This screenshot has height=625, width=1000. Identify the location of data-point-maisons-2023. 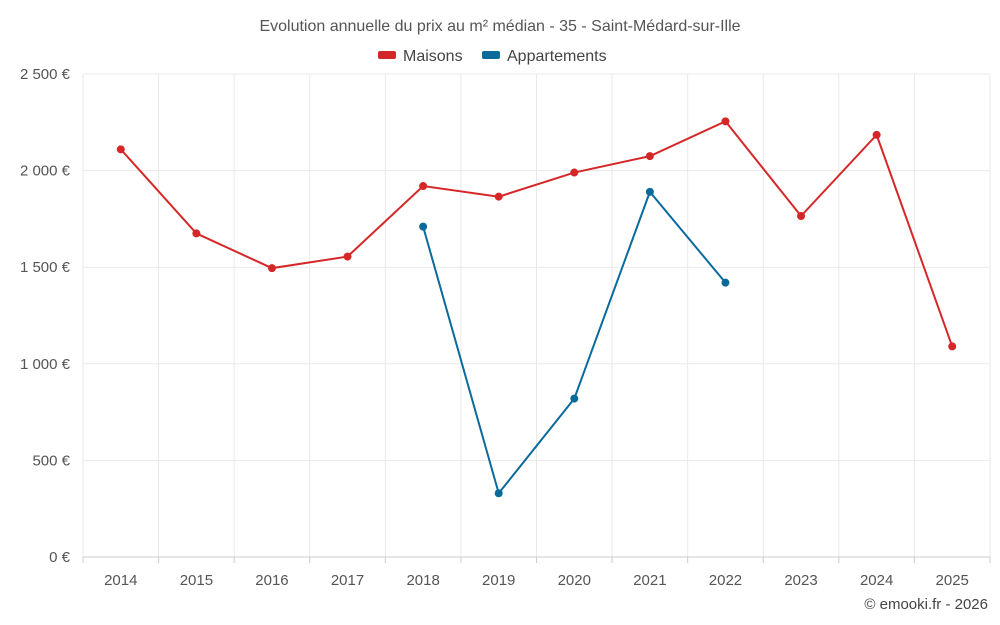
(801, 216).